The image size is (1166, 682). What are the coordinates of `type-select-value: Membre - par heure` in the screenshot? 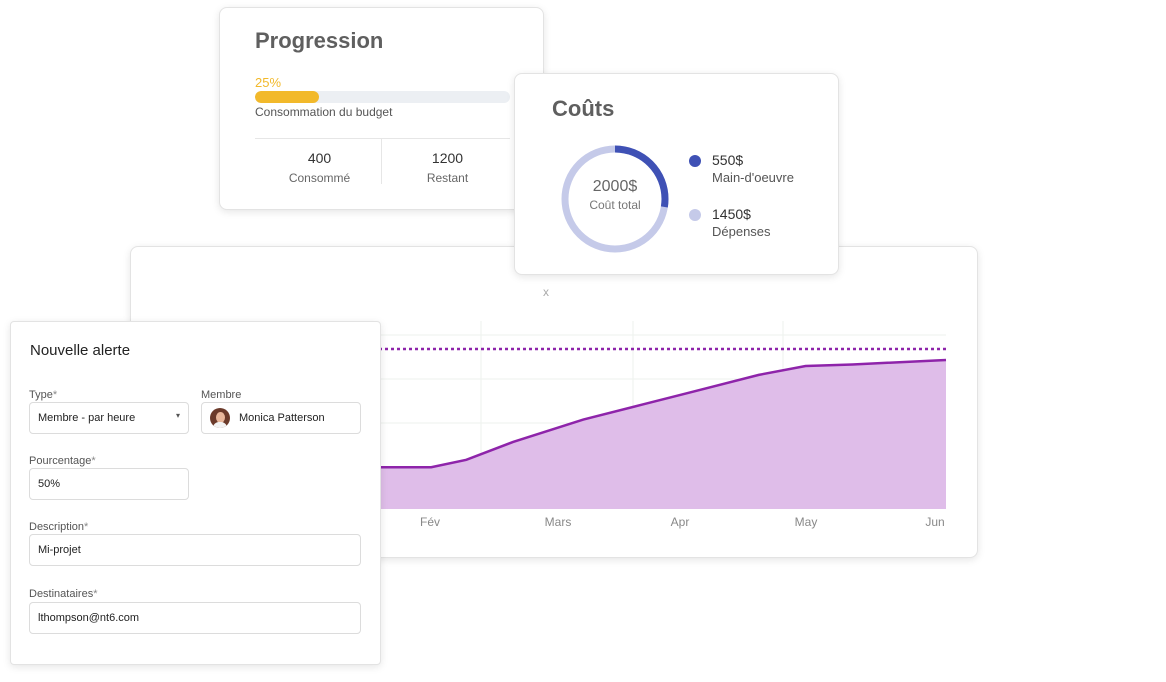 It's located at (87, 418).